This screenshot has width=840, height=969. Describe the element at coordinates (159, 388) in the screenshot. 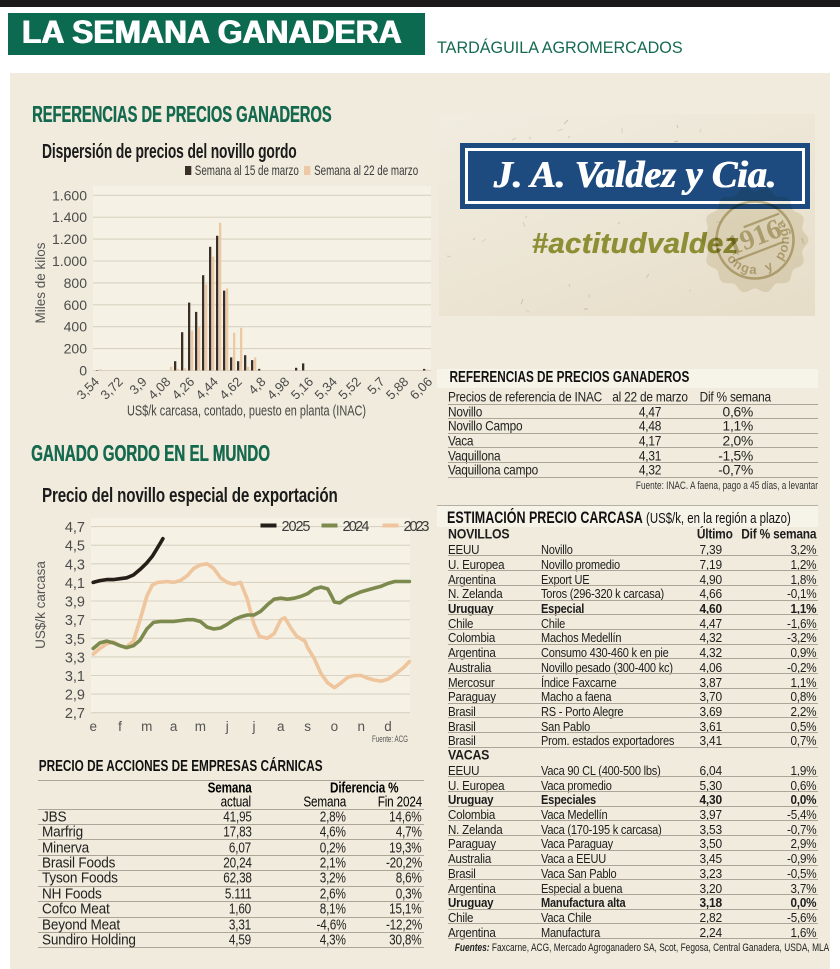

I see `svg-text: 4,08` at that location.